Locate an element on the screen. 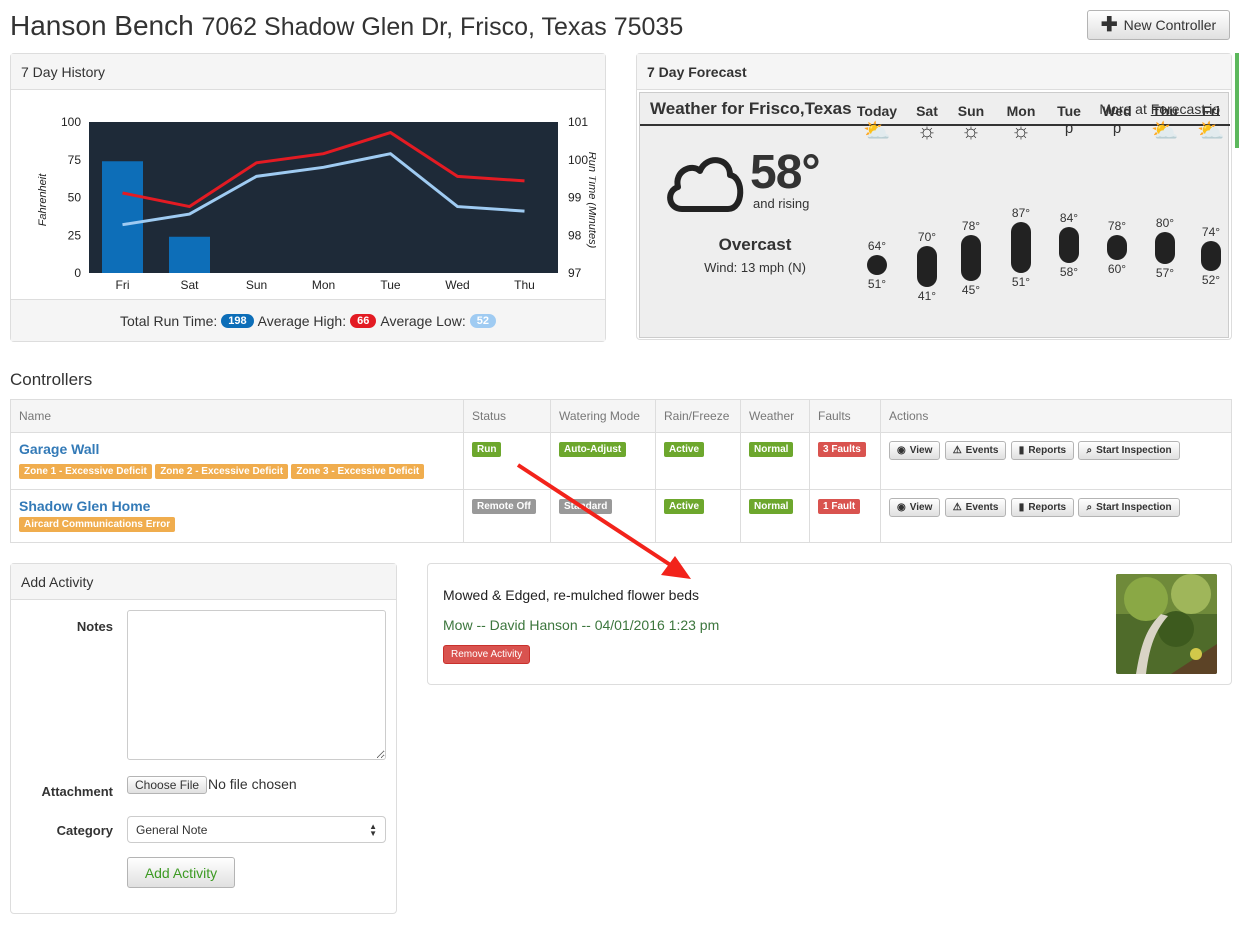 The height and width of the screenshot is (932, 1240). y2-tick-label: 97 is located at coordinates (575, 273).